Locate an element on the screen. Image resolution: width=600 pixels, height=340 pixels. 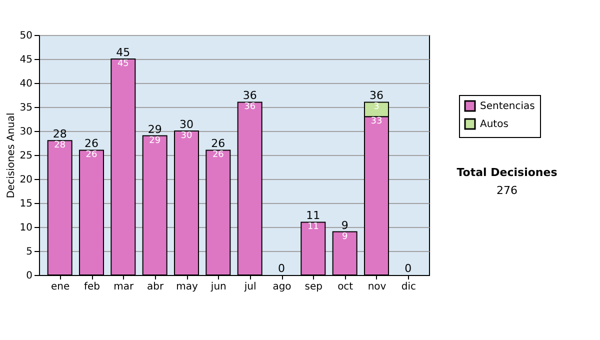
data-label: 28 is located at coordinates (60, 145).